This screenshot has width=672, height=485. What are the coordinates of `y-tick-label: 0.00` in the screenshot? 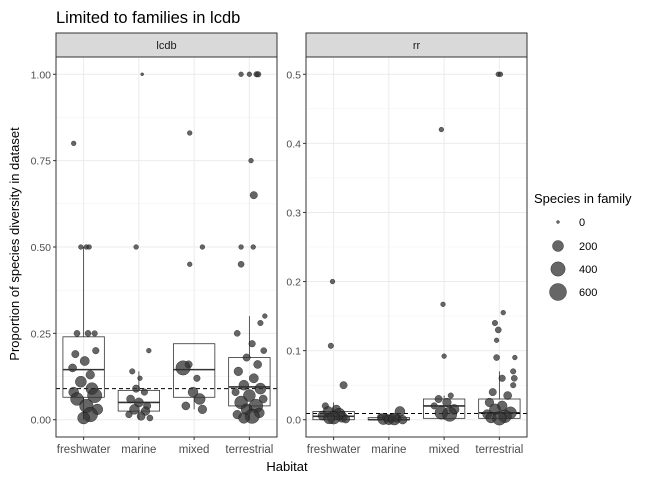 It's located at (41, 421).